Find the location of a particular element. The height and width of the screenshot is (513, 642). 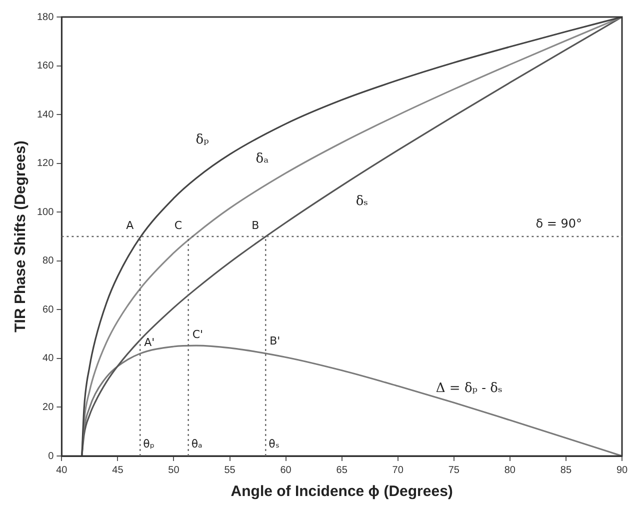

x-tick-label: 85 is located at coordinates (566, 470).